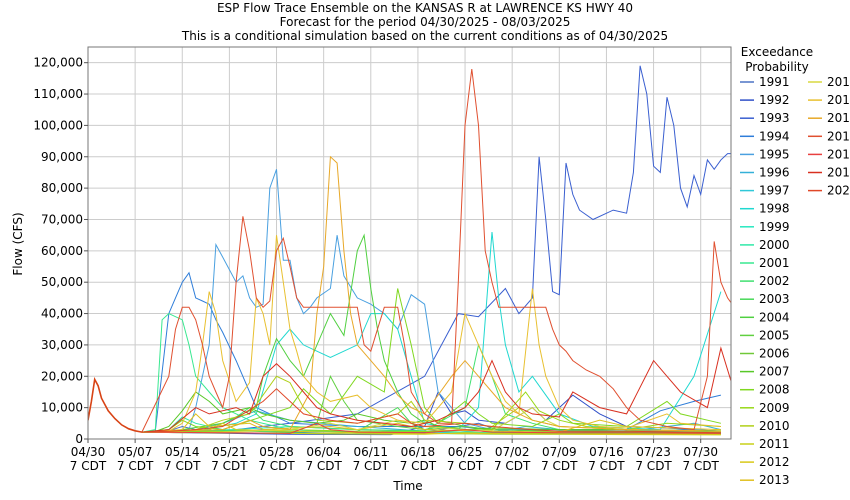 This screenshot has height=500, width=850. Describe the element at coordinates (606, 452) in the screenshot. I see `x-tick-date: 07/16` at that location.